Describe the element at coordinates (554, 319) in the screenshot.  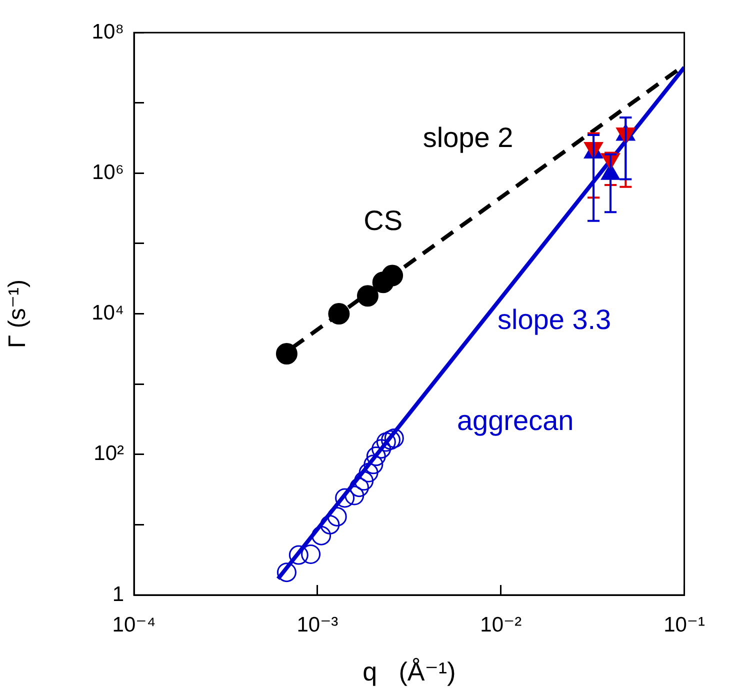
I see `series-label: slope 3.3` at that location.